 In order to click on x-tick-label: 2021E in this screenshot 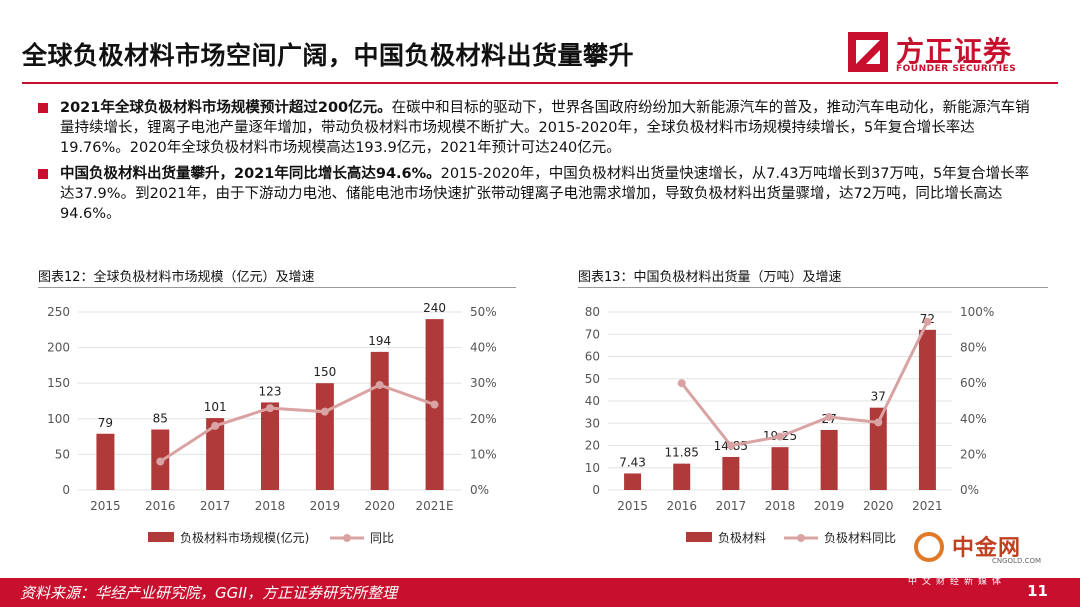, I will do `click(435, 506)`.